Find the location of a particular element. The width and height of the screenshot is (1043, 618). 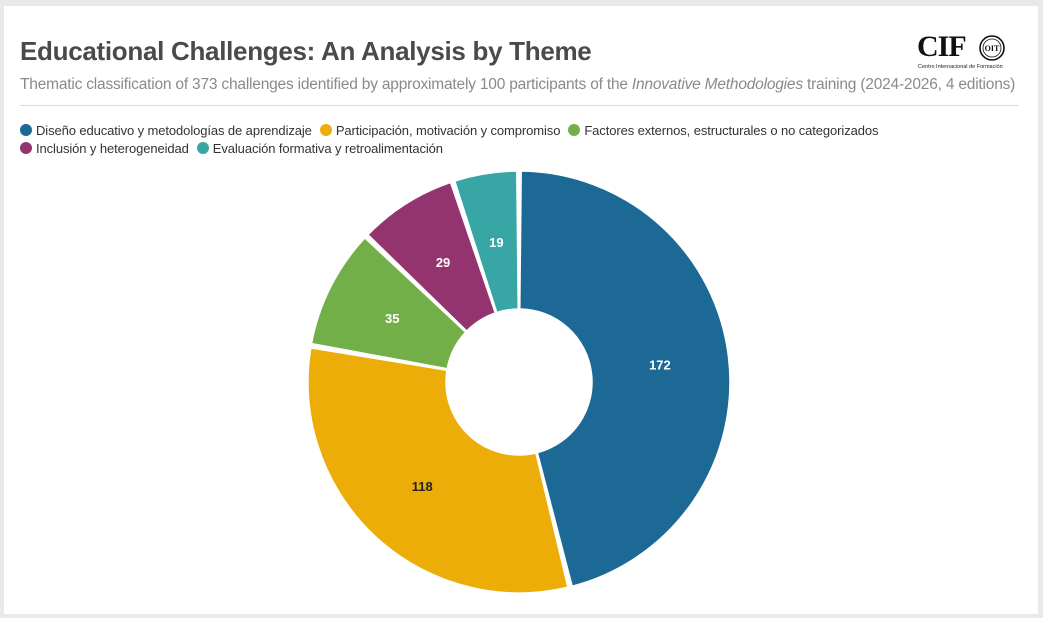

legend-label: Inclusión y heterogeneidad is located at coordinates (112, 148).